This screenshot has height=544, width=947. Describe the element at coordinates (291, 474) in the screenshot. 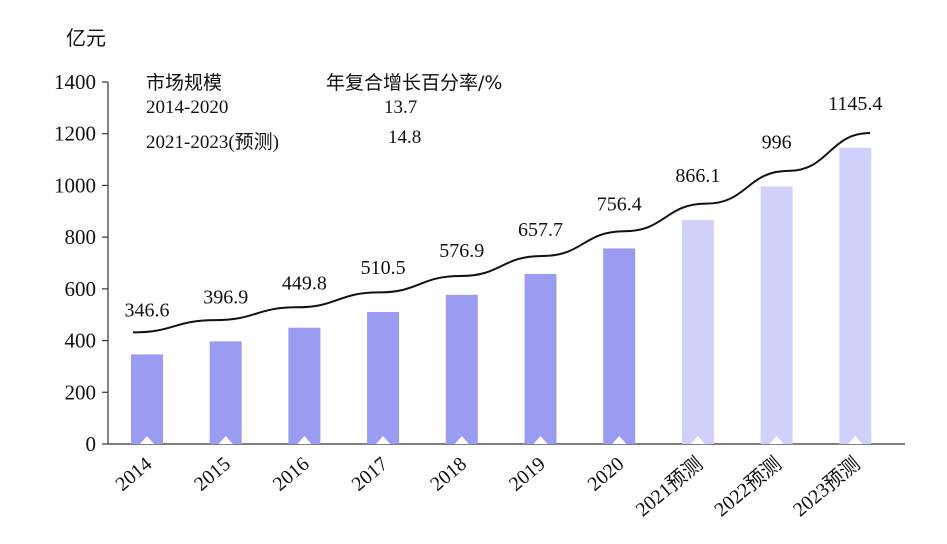

I see `x-tick-label-2016: 2016` at that location.